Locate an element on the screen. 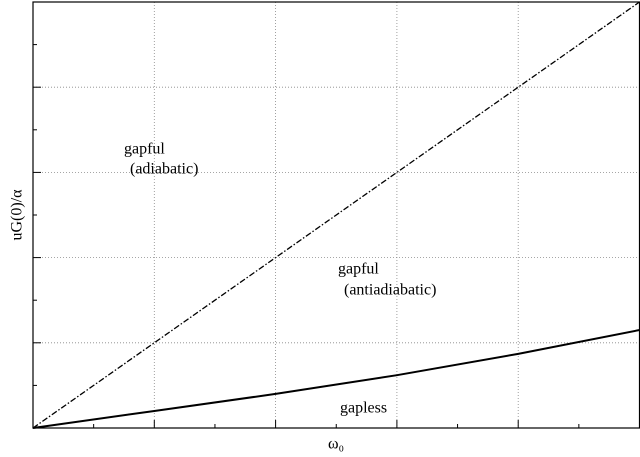 The height and width of the screenshot is (457, 640). annotation: (adiabatic) is located at coordinates (164, 169).